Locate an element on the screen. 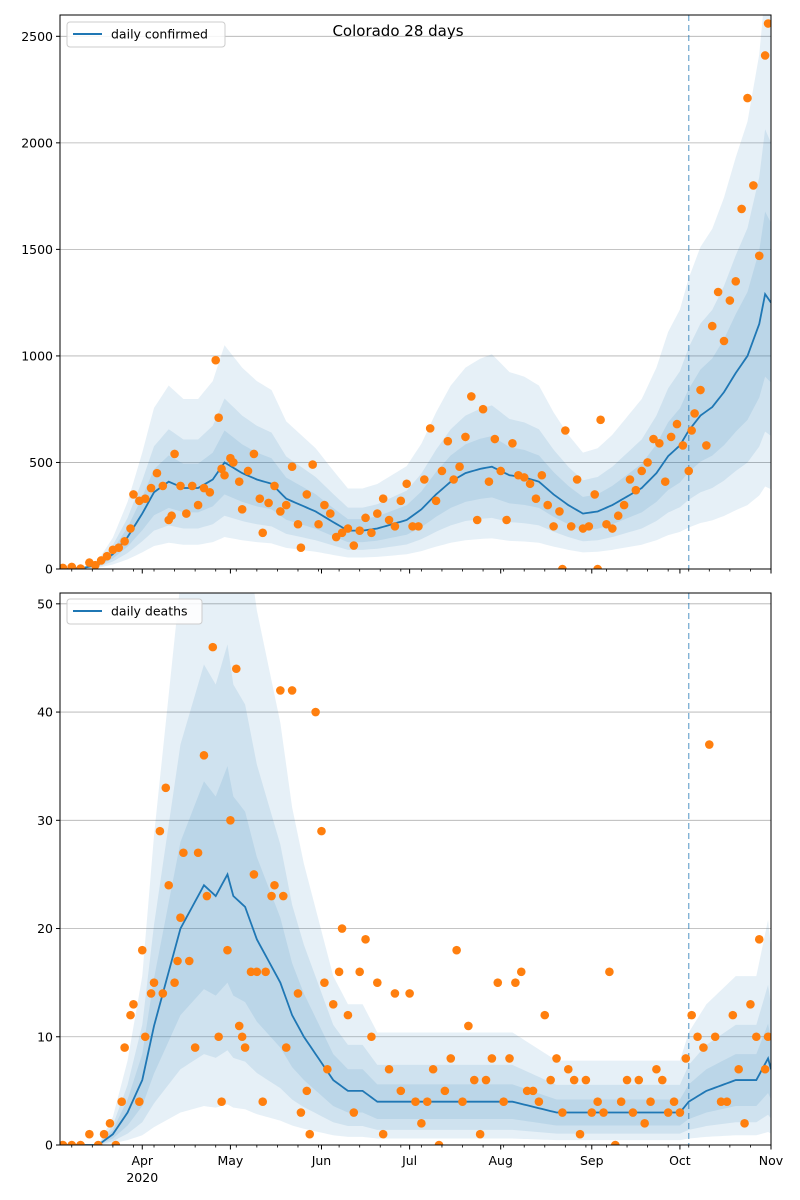  deaths-legend-label: daily deaths is located at coordinates (149, 611).